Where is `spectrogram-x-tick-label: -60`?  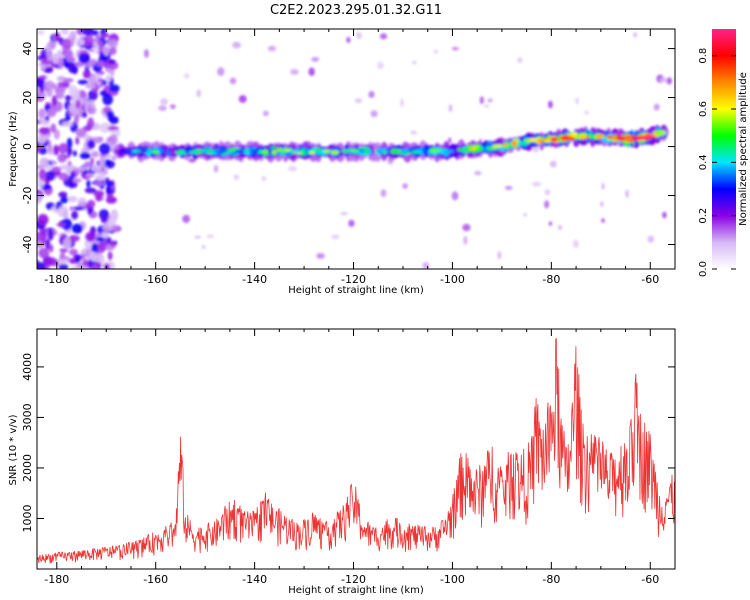 spectrogram-x-tick-label: -60 is located at coordinates (650, 279).